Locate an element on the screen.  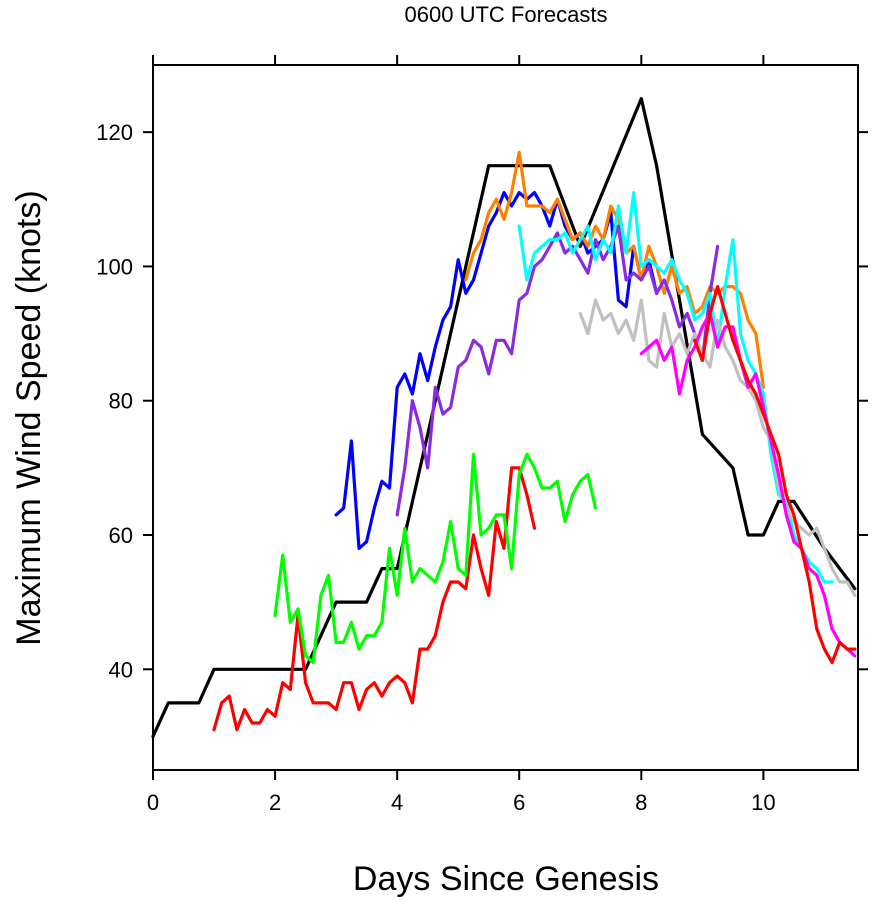
x-tick-label: 10 is located at coordinates (763, 802).